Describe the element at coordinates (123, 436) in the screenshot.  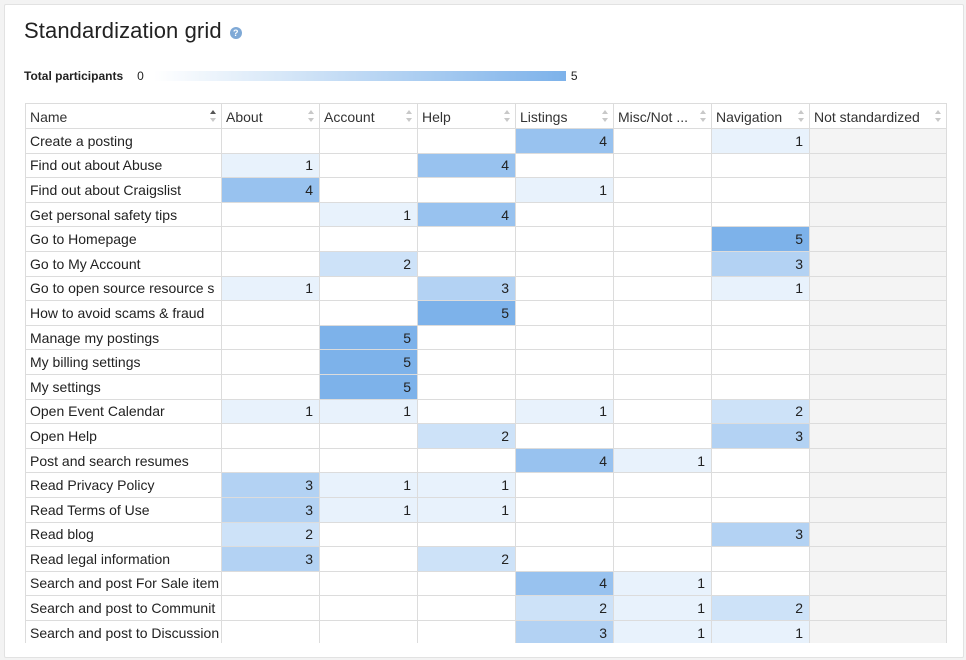
I see `card-name-cell: Open Help` at that location.